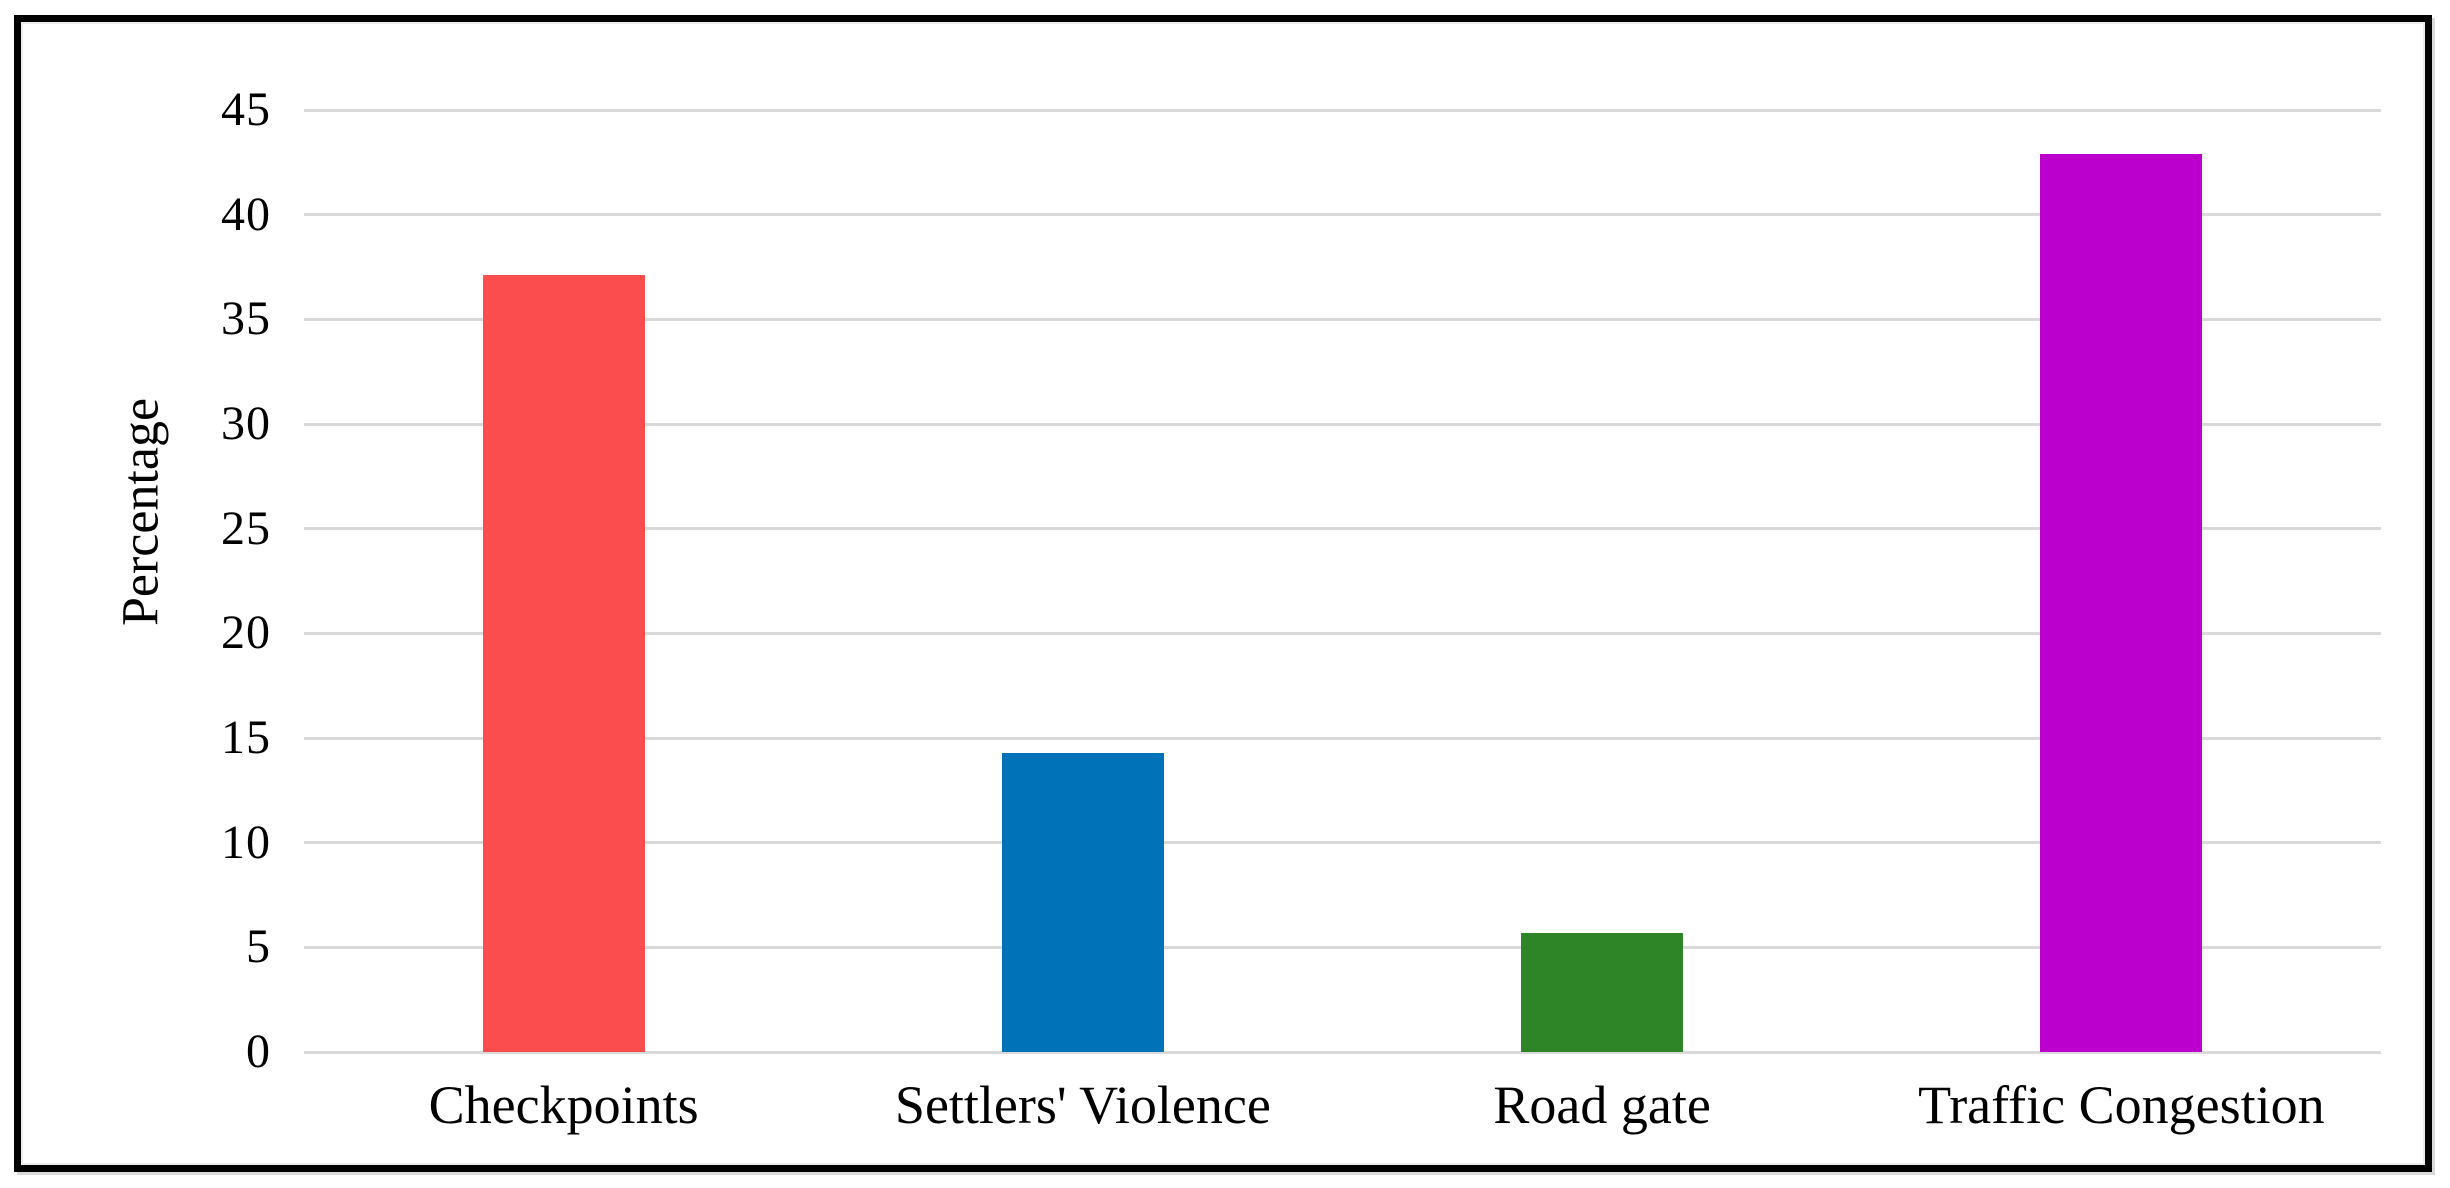 Image resolution: width=2450 pixels, height=1188 pixels. Describe the element at coordinates (246, 737) in the screenshot. I see `y-tick-label-15: 15` at that location.